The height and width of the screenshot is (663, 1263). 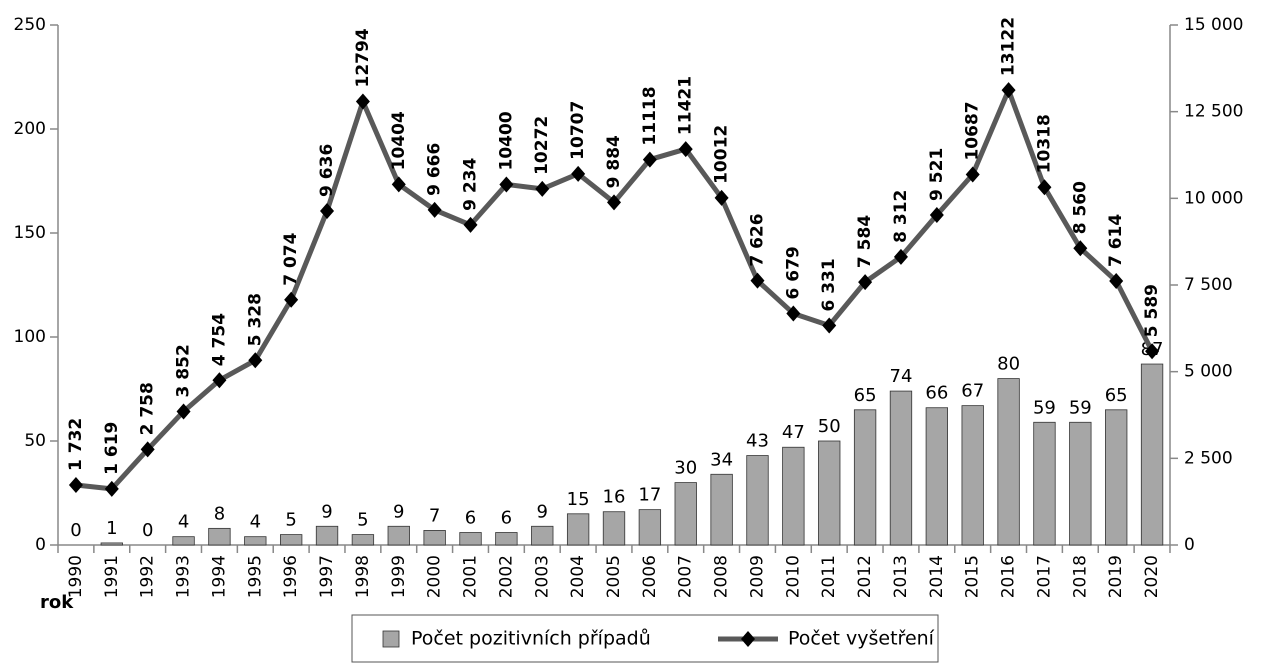 What do you see at coordinates (255, 319) in the screenshot?
I see `line-label: 5 328` at bounding box center [255, 319].